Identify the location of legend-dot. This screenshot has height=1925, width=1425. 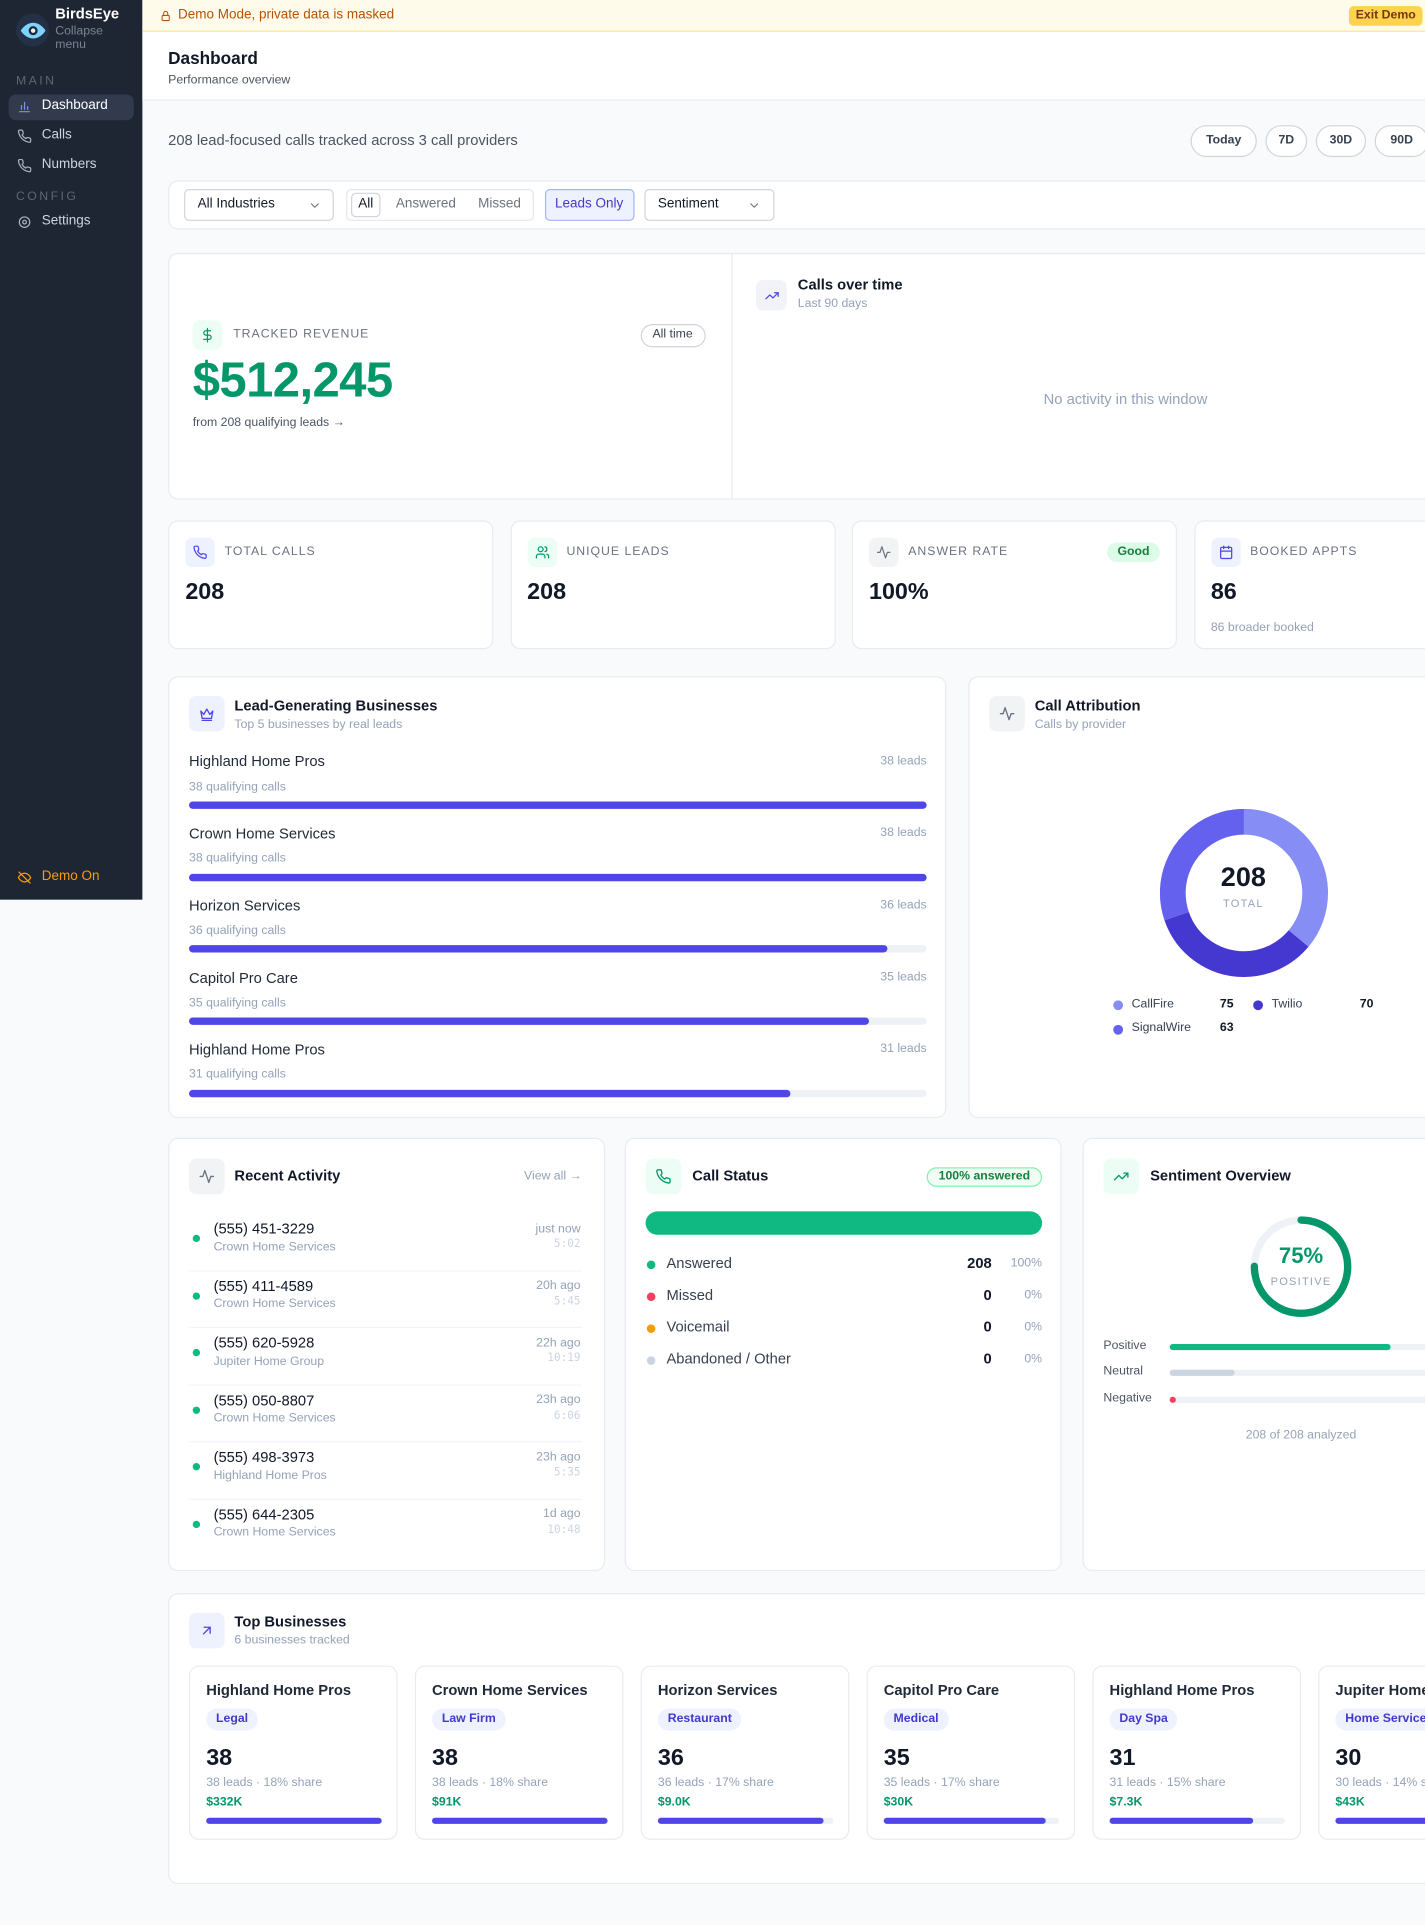
(1118, 1029).